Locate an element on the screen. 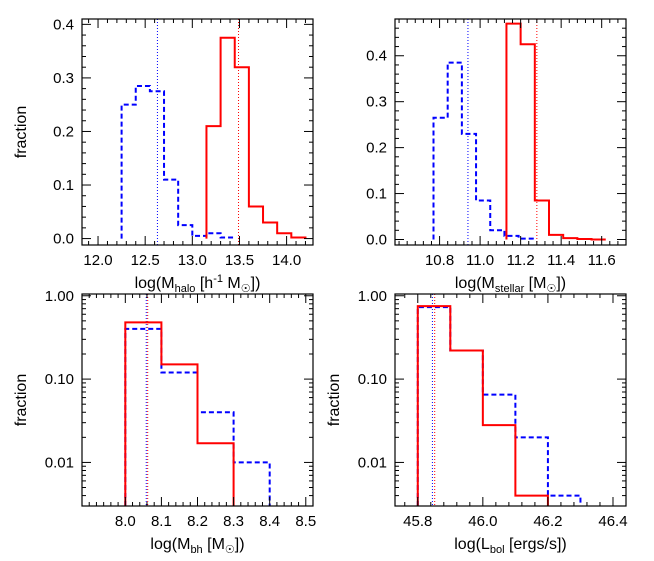  x-tick-label: 8.2 is located at coordinates (197, 521).